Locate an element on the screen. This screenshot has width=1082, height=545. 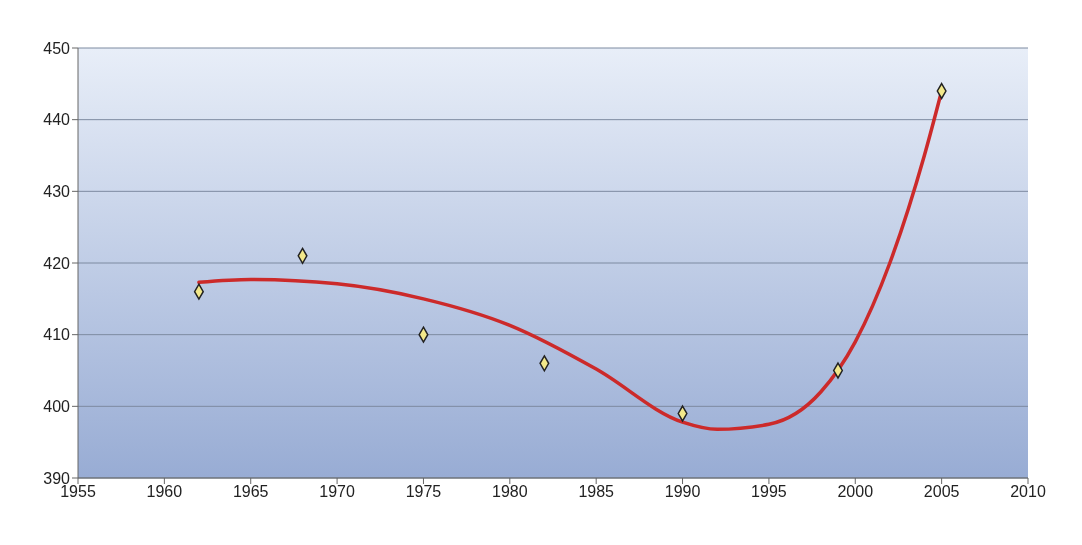
x-tick-label: 1960 is located at coordinates (164, 492).